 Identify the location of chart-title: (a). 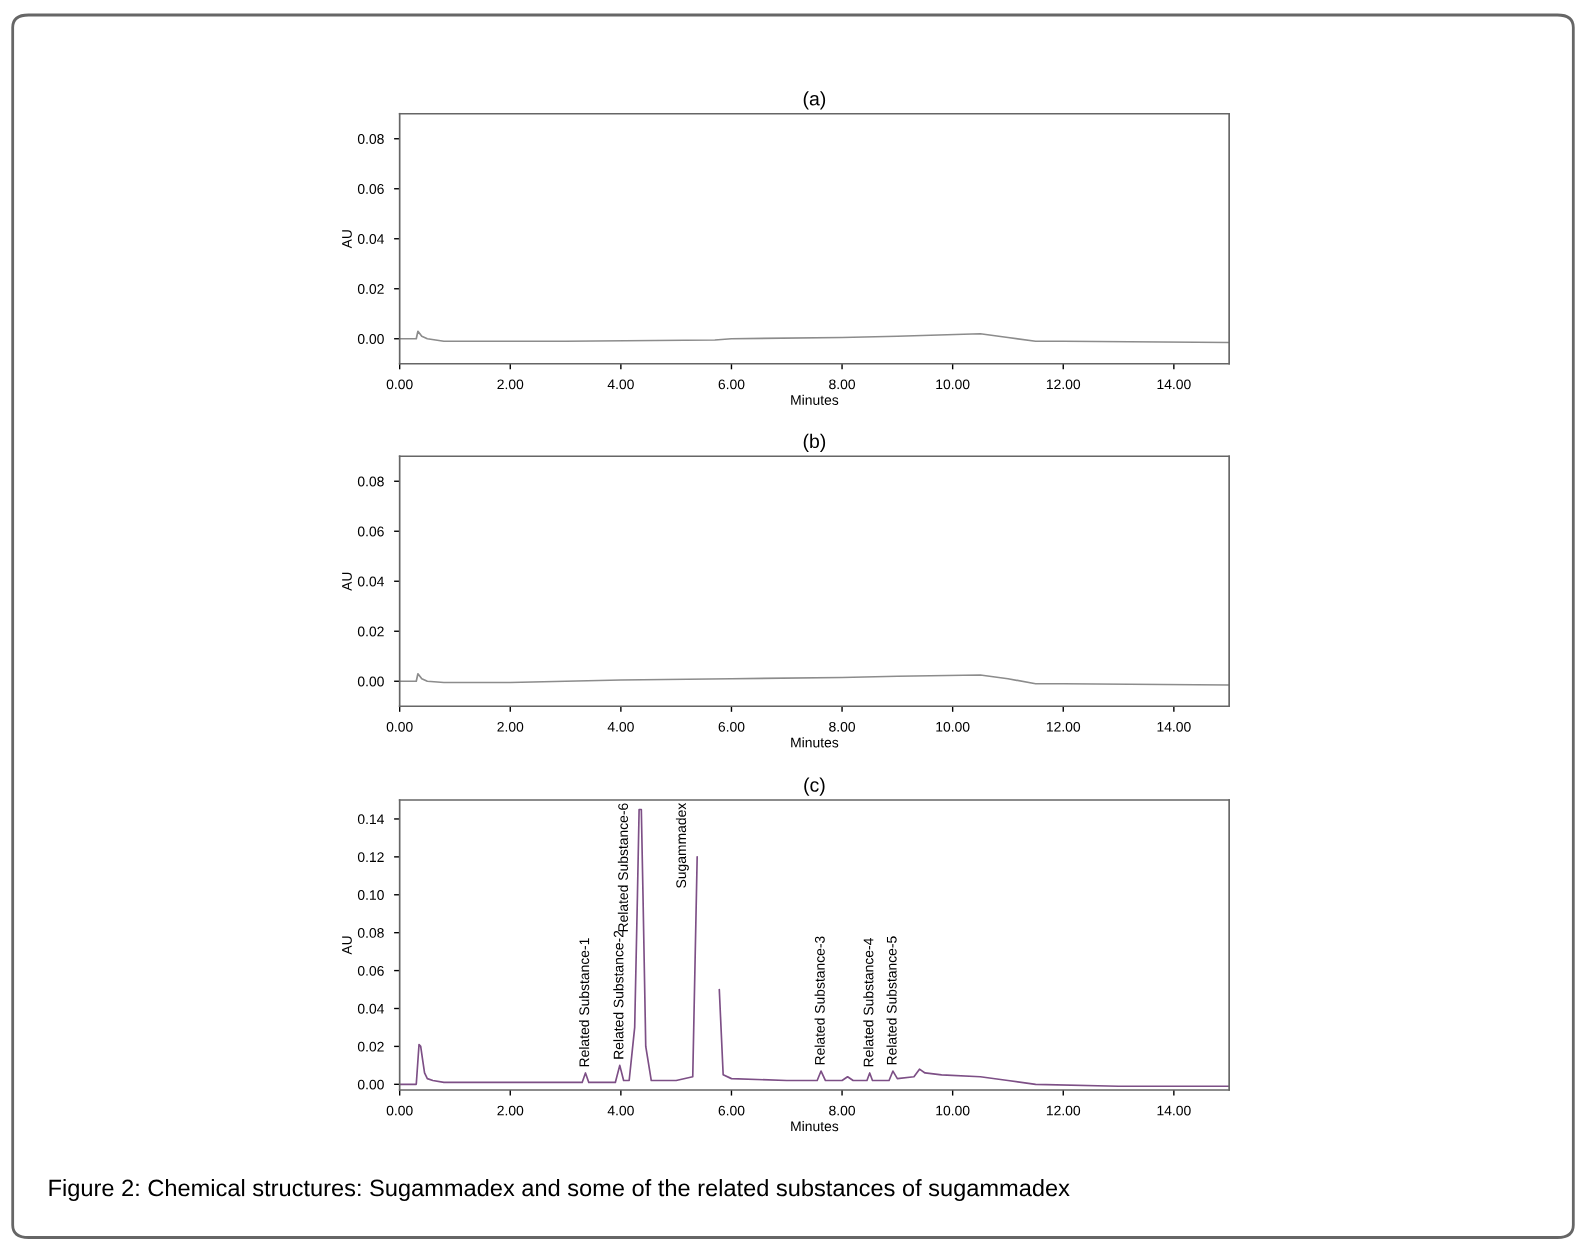
(814, 100).